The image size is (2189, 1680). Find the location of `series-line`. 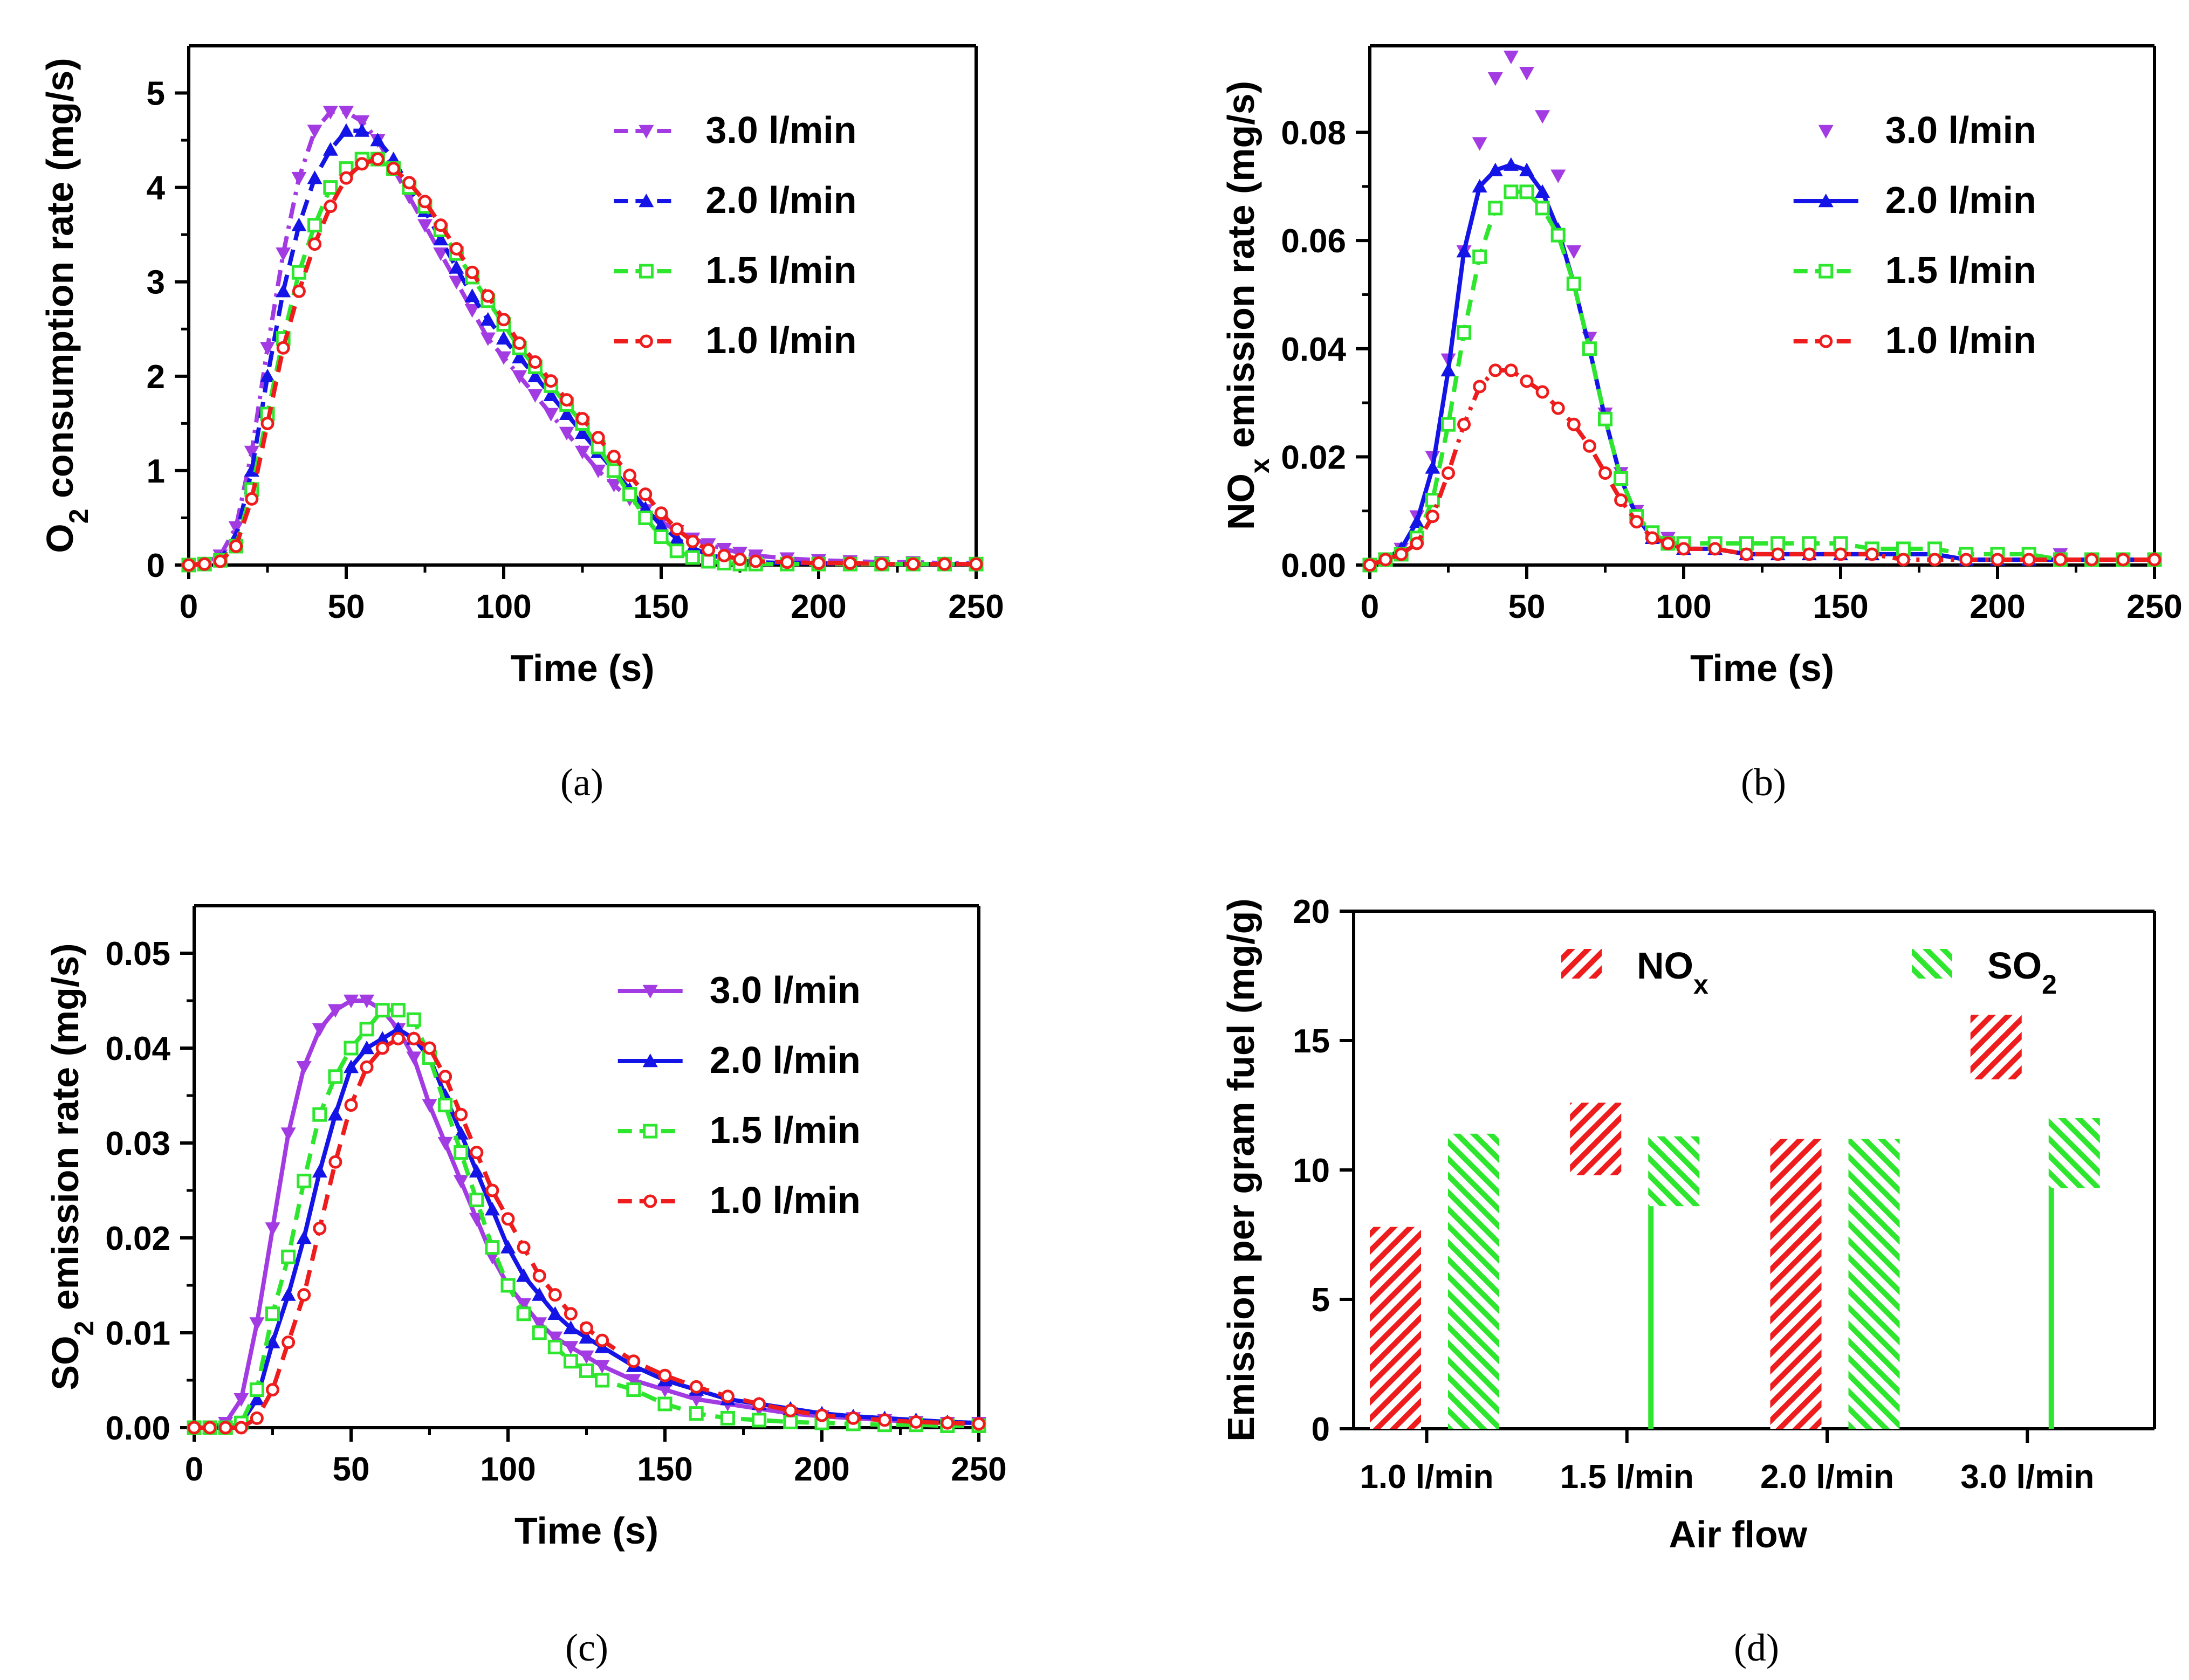

series-line is located at coordinates (582, 338).